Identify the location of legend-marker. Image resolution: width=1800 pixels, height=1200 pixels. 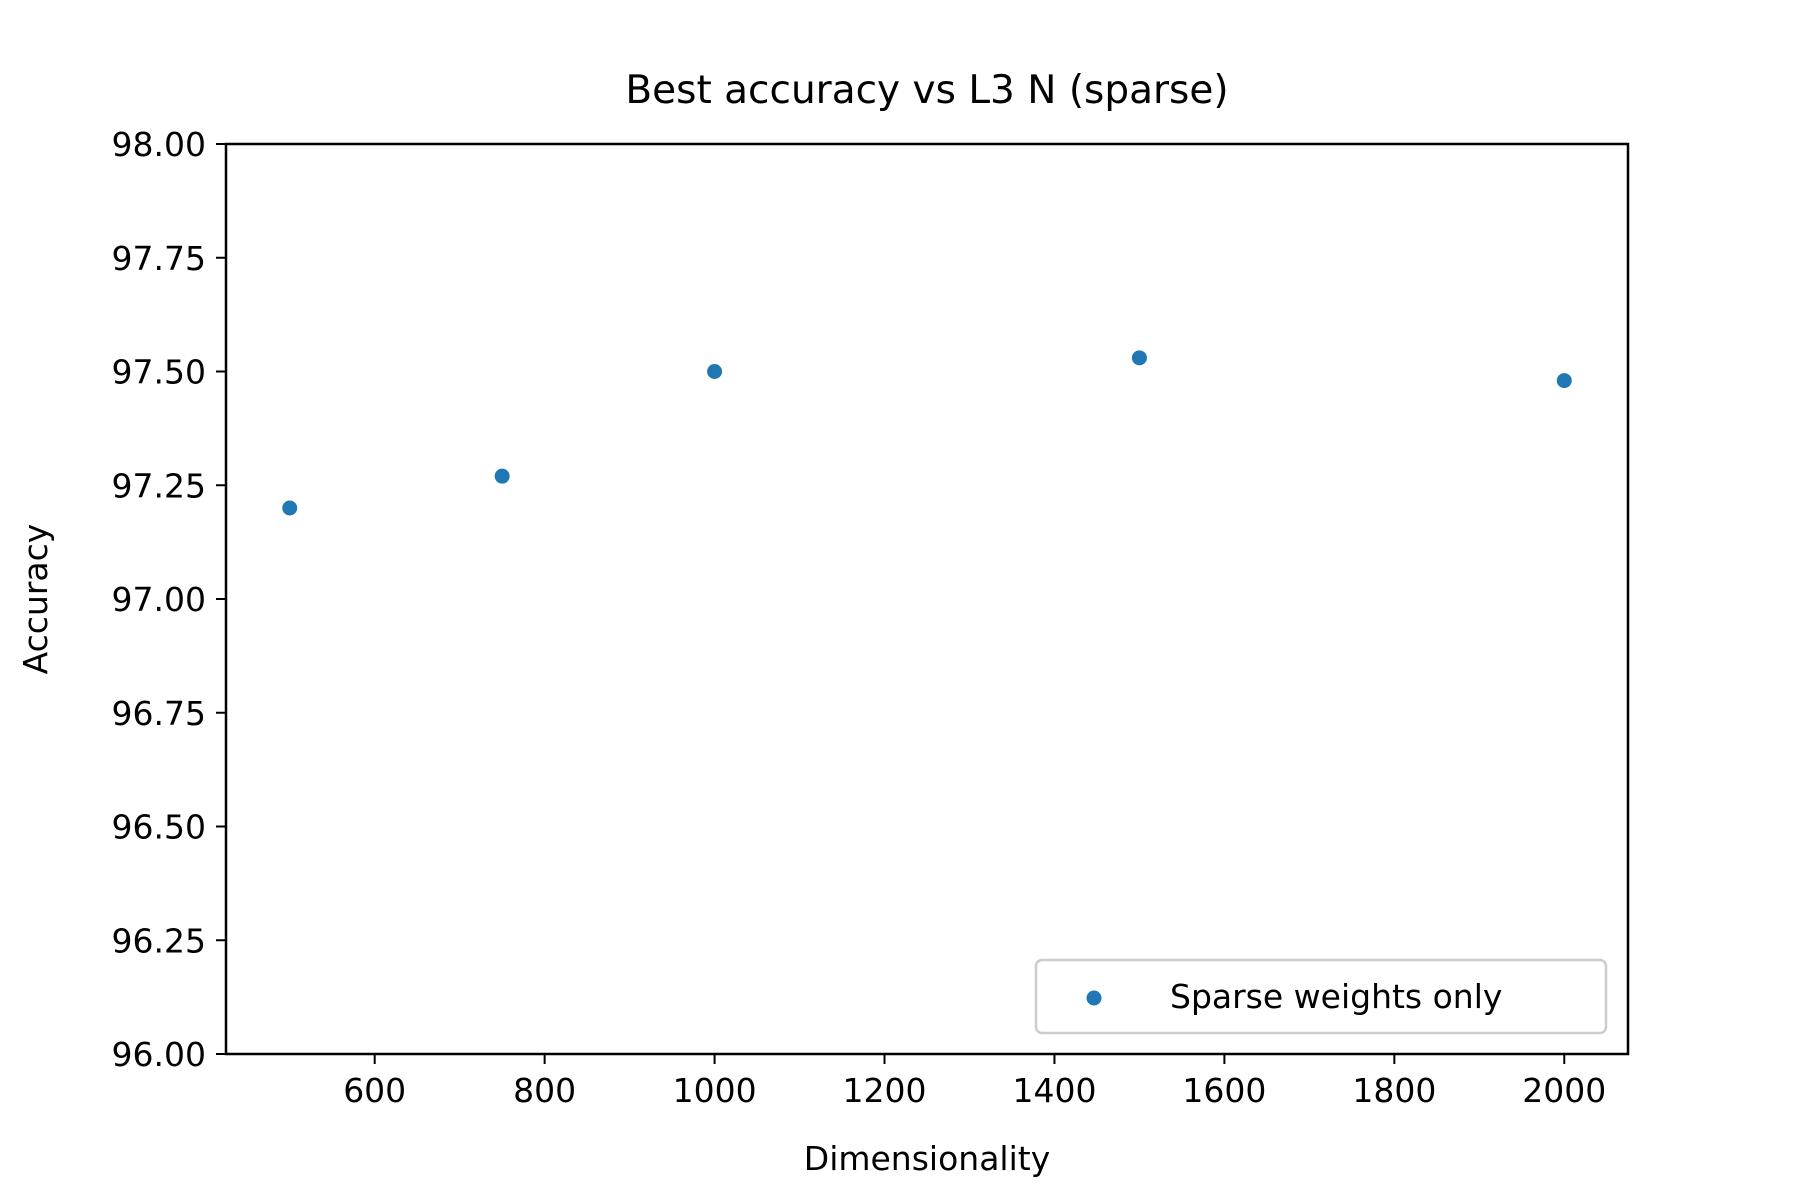
(1094, 998).